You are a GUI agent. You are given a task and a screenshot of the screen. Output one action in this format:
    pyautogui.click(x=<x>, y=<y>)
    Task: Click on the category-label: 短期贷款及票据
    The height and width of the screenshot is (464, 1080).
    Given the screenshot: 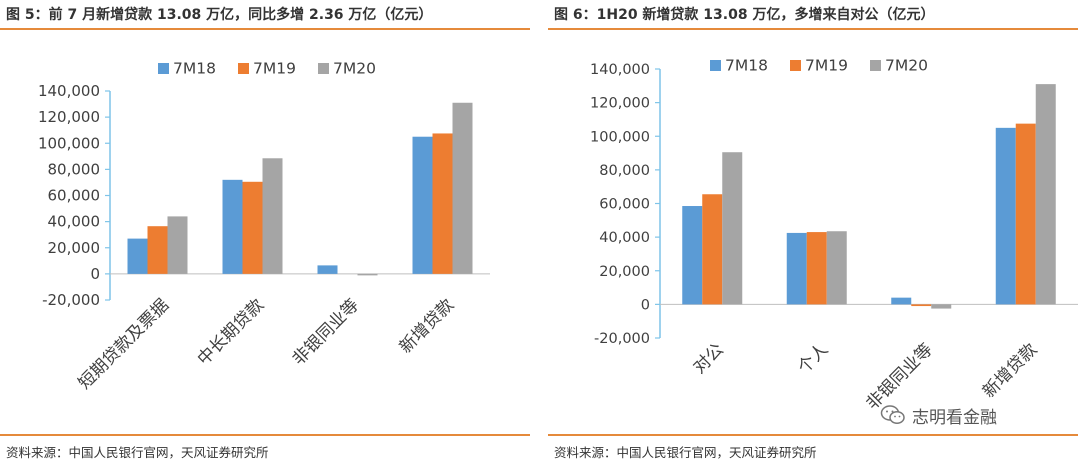 What is the action you would take?
    pyautogui.click(x=124, y=344)
    